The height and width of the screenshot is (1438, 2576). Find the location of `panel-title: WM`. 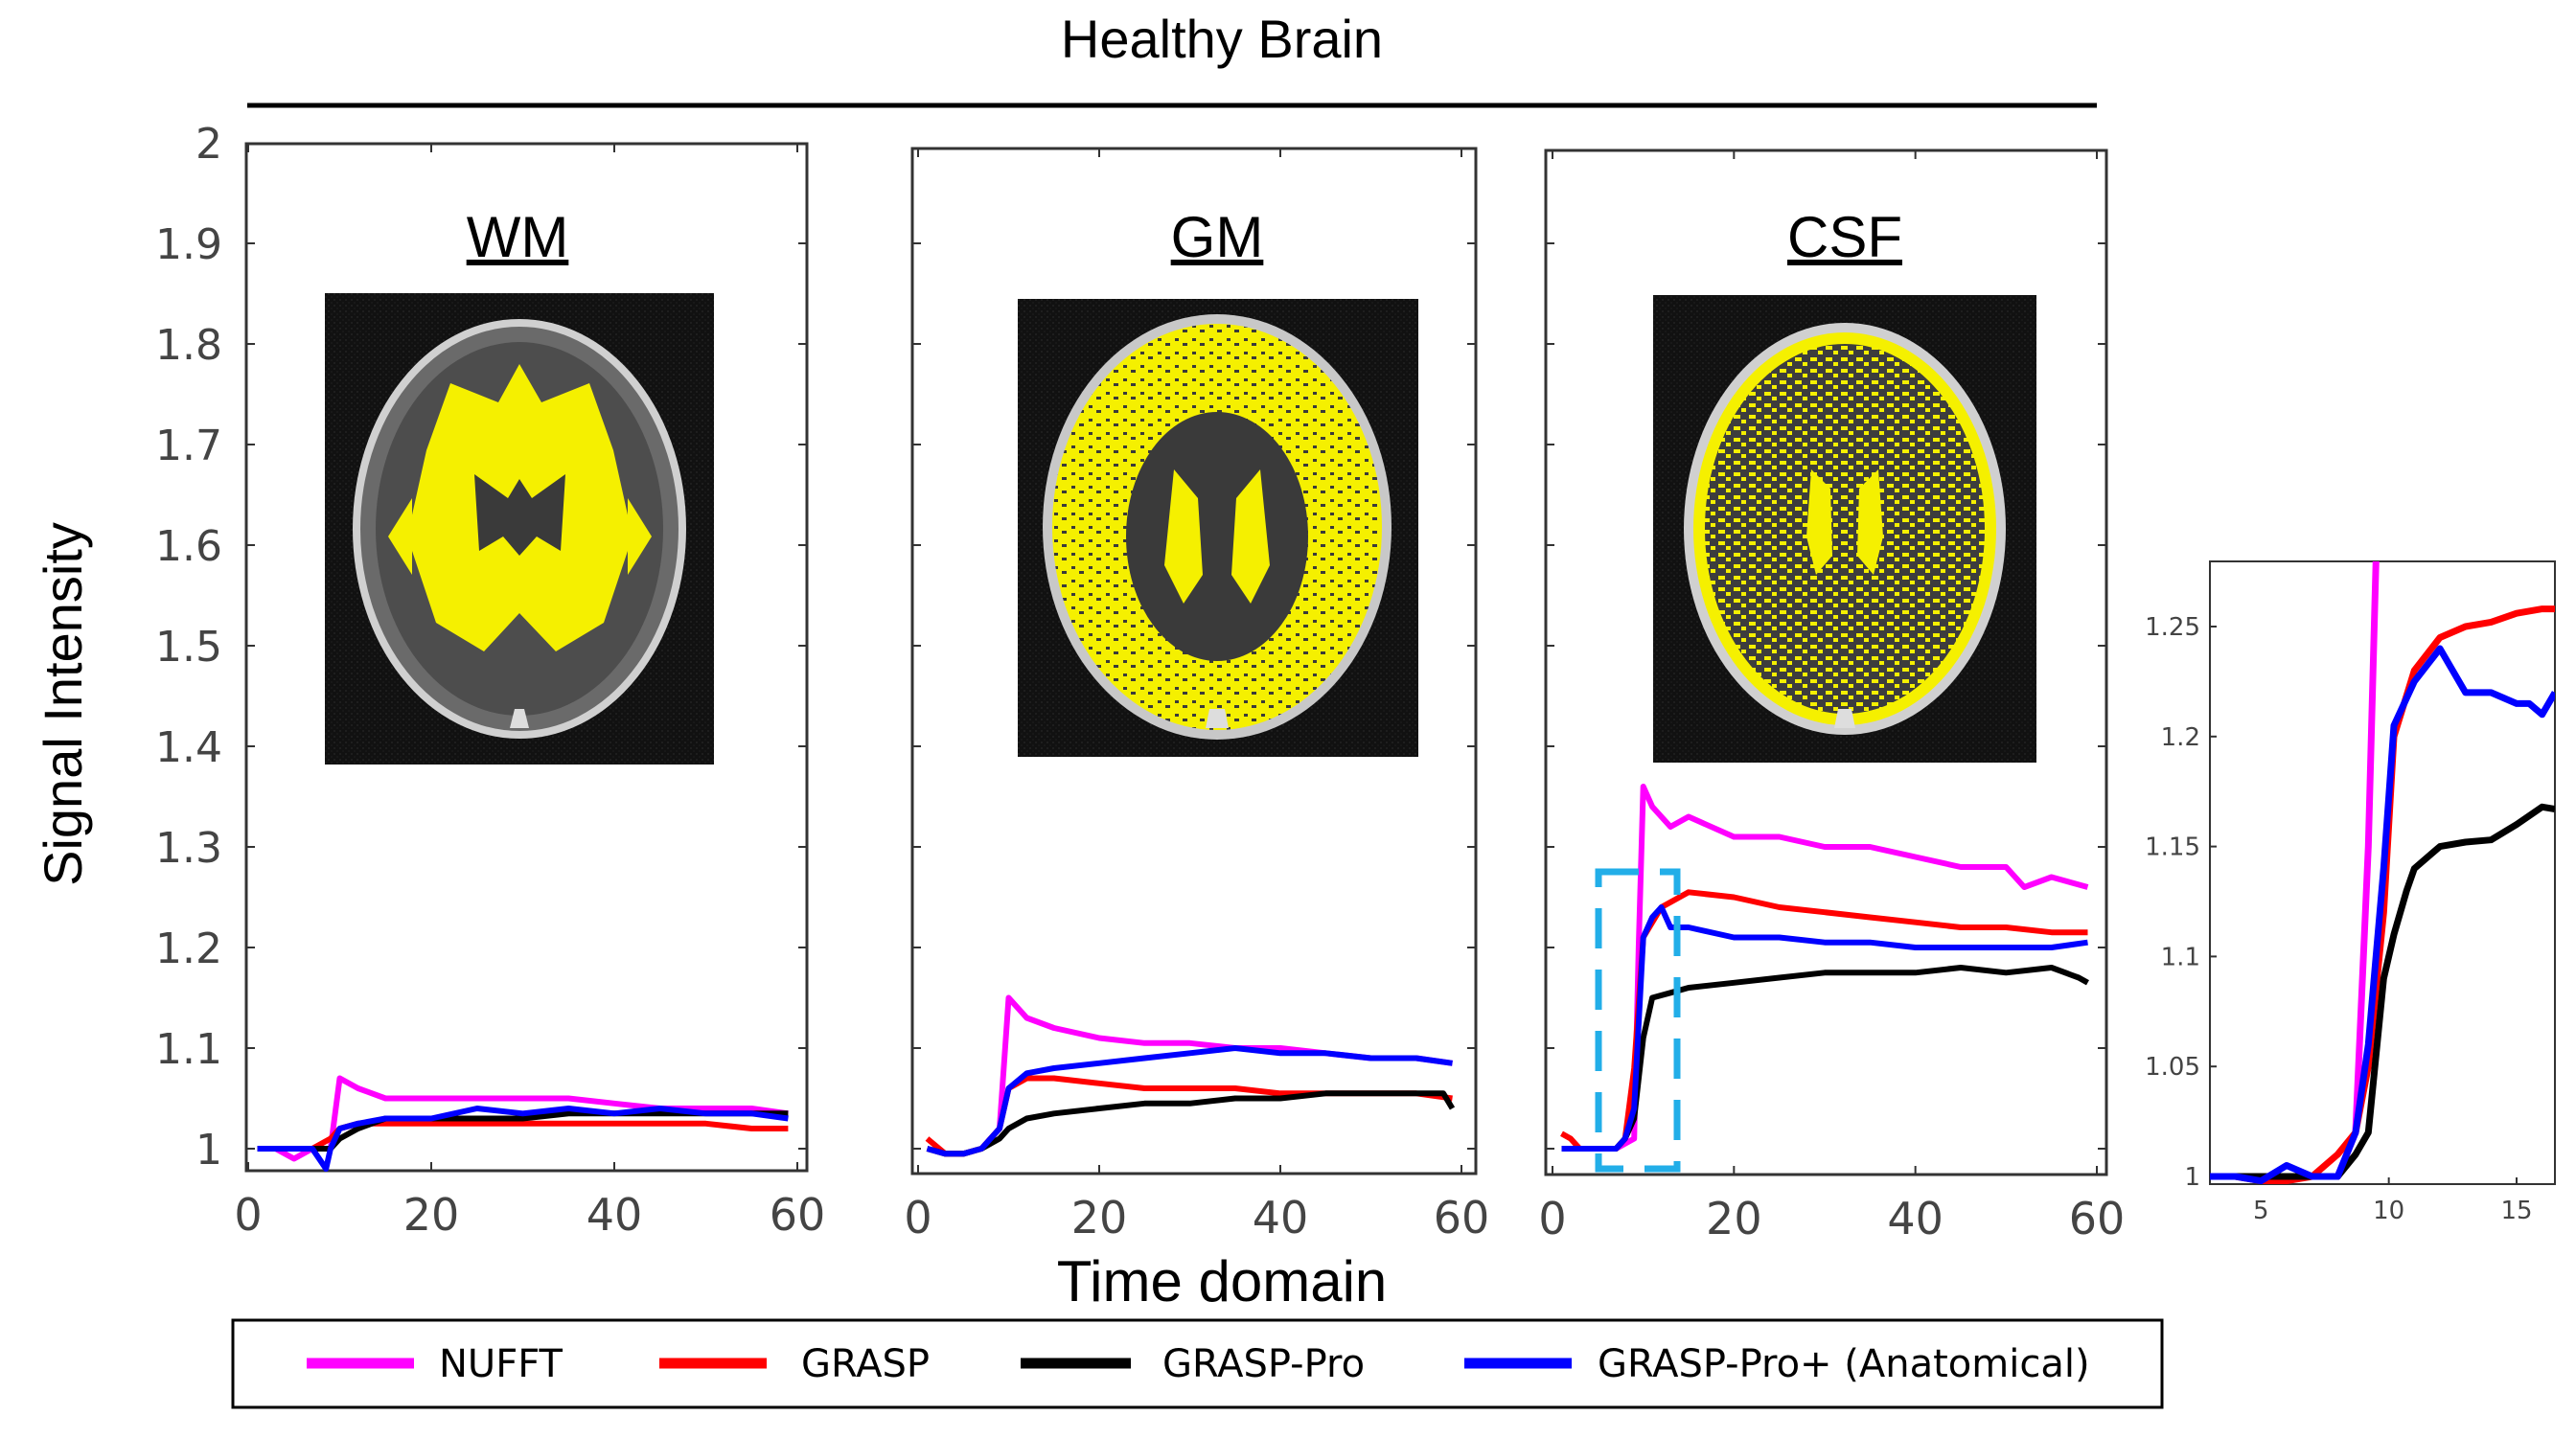

panel-title: WM is located at coordinates (518, 237).